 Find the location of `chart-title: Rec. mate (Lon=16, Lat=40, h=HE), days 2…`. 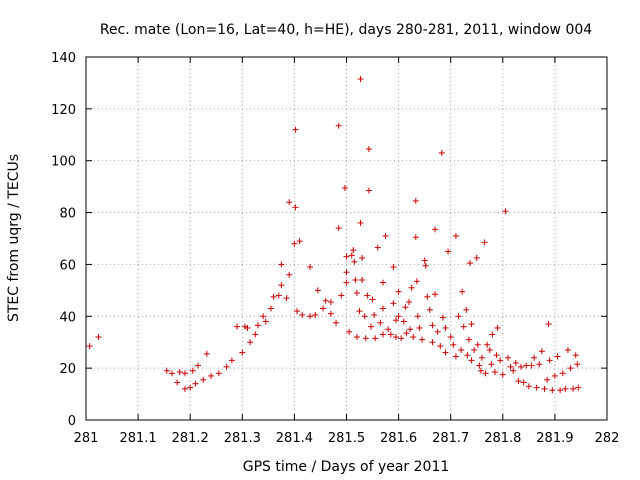

chart-title: Rec. mate (Lon=16, Lat=40, h=HE), days 2… is located at coordinates (346, 30).